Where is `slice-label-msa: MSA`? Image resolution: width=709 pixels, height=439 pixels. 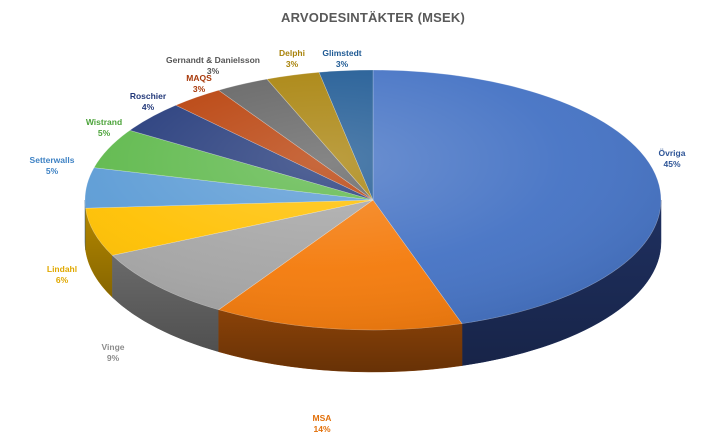
slice-label-msa: MSA is located at coordinates (322, 418).